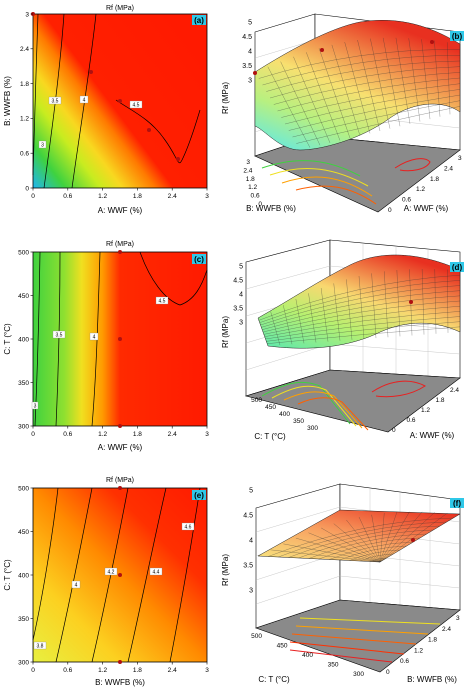 The height and width of the screenshot is (689, 474). What do you see at coordinates (120, 244) in the screenshot?
I see `panel-c-title: Rf (MPa)` at bounding box center [120, 244].